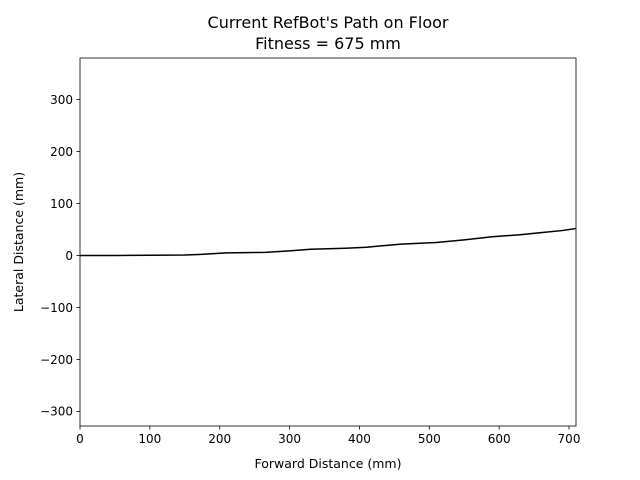 The image size is (640, 480). Describe the element at coordinates (61, 100) in the screenshot. I see `y-tick-label: 300` at that location.